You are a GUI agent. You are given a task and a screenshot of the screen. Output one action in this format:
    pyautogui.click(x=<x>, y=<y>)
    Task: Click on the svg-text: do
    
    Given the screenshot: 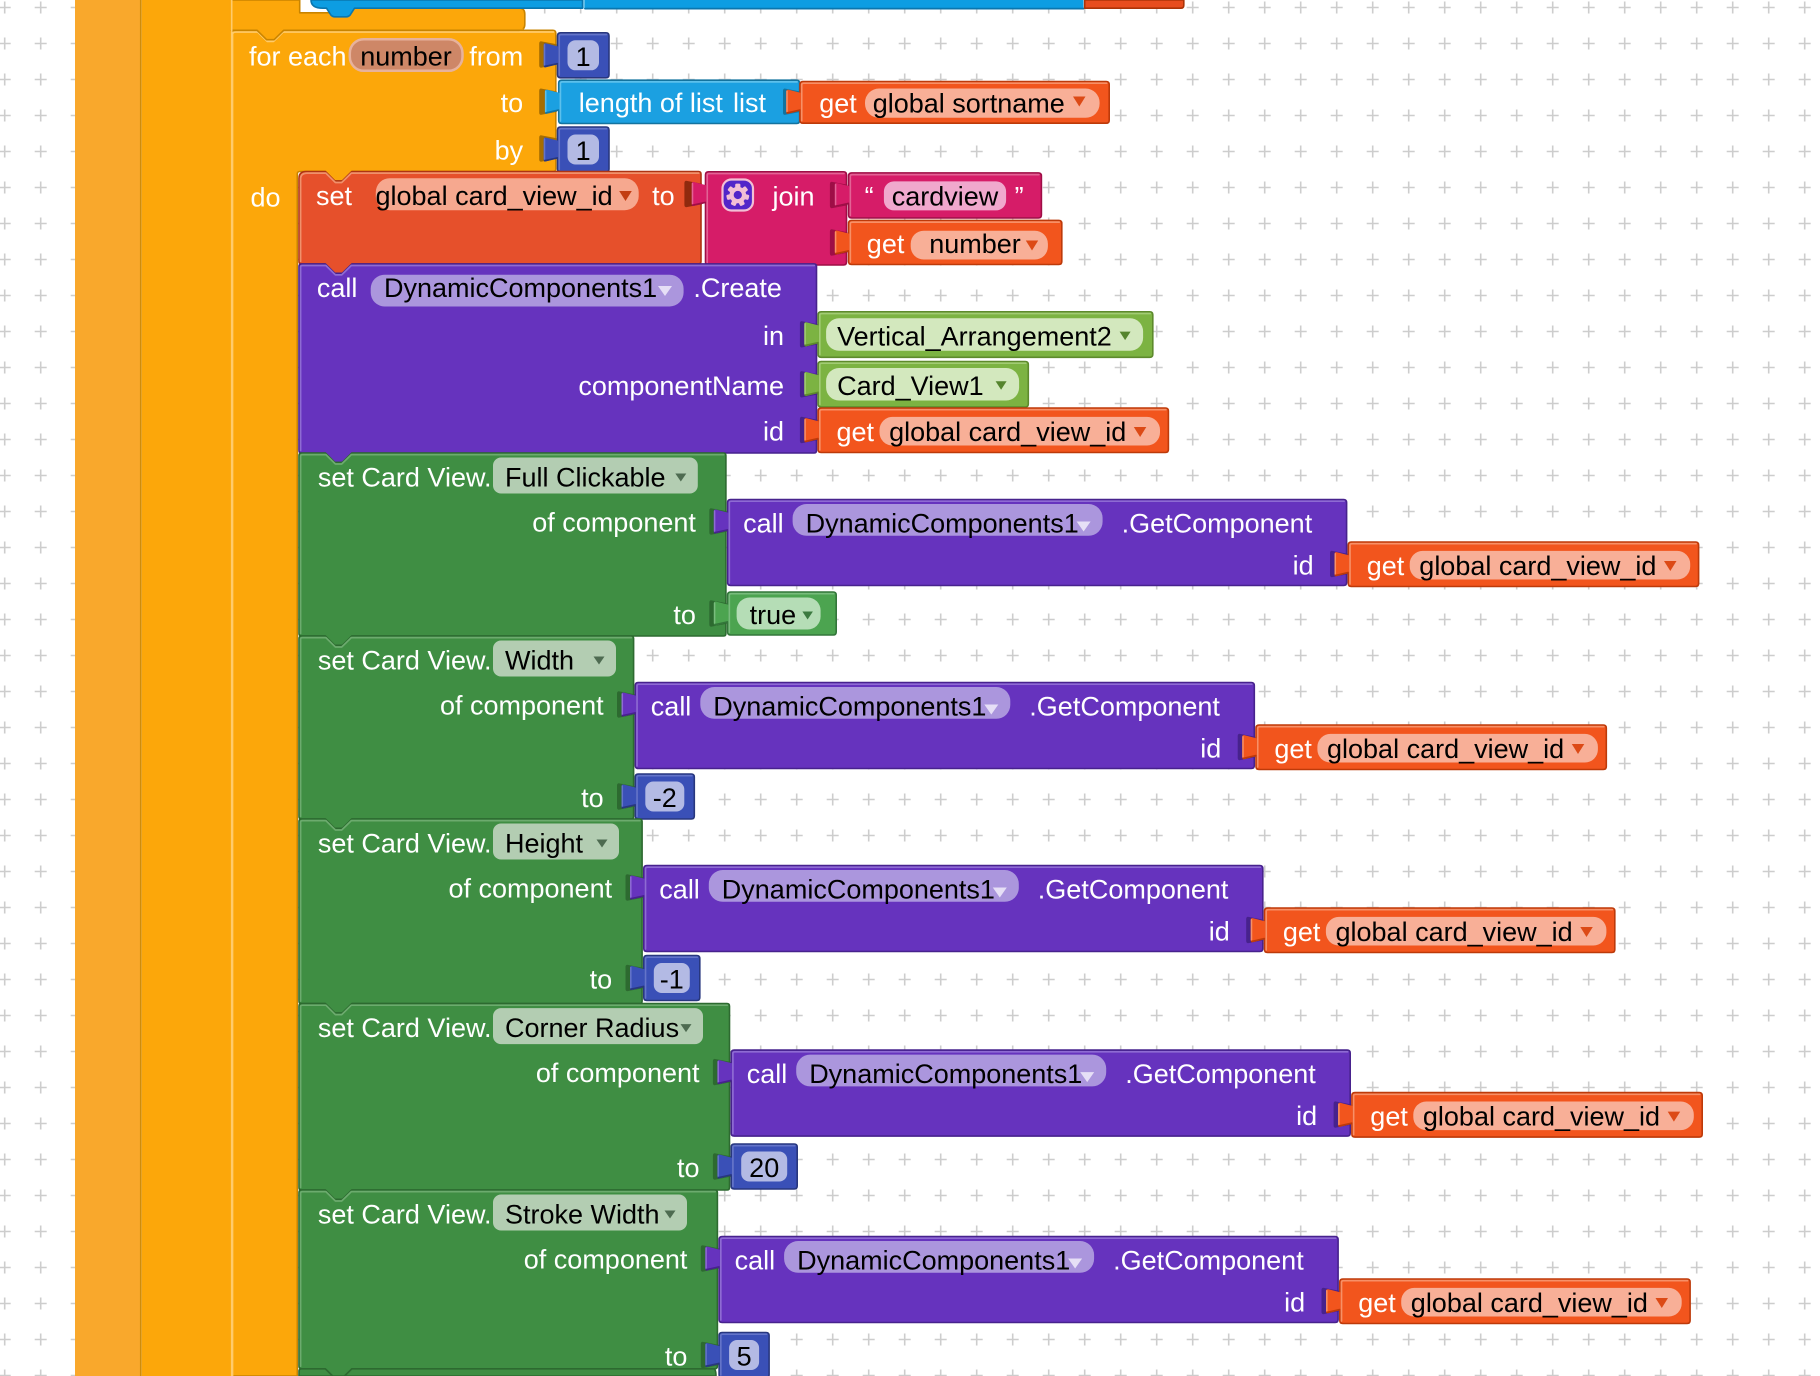 What is the action you would take?
    pyautogui.click(x=265, y=198)
    